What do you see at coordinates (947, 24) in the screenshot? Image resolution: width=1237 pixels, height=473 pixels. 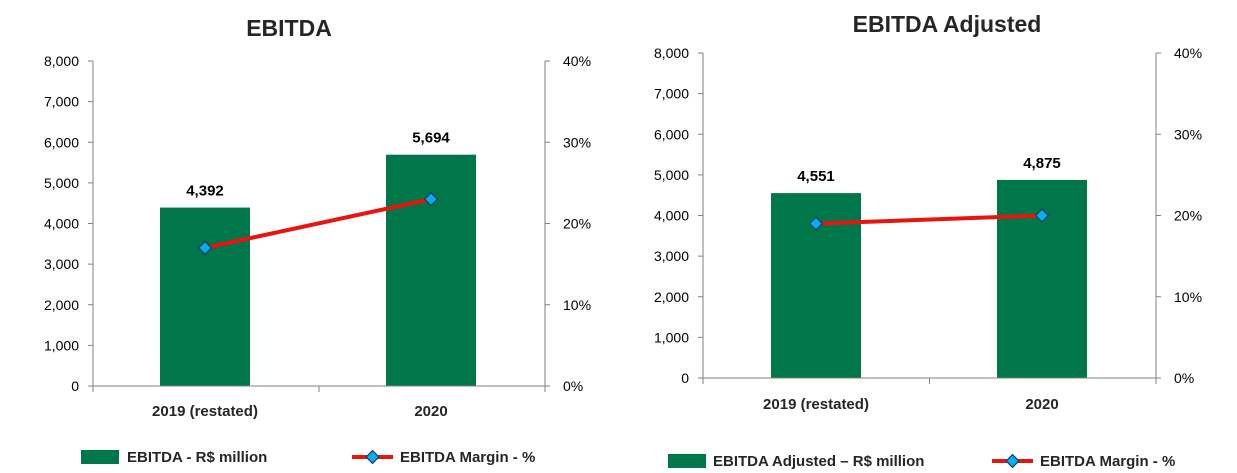 I see `chart-title: EBITDA Adjusted` at bounding box center [947, 24].